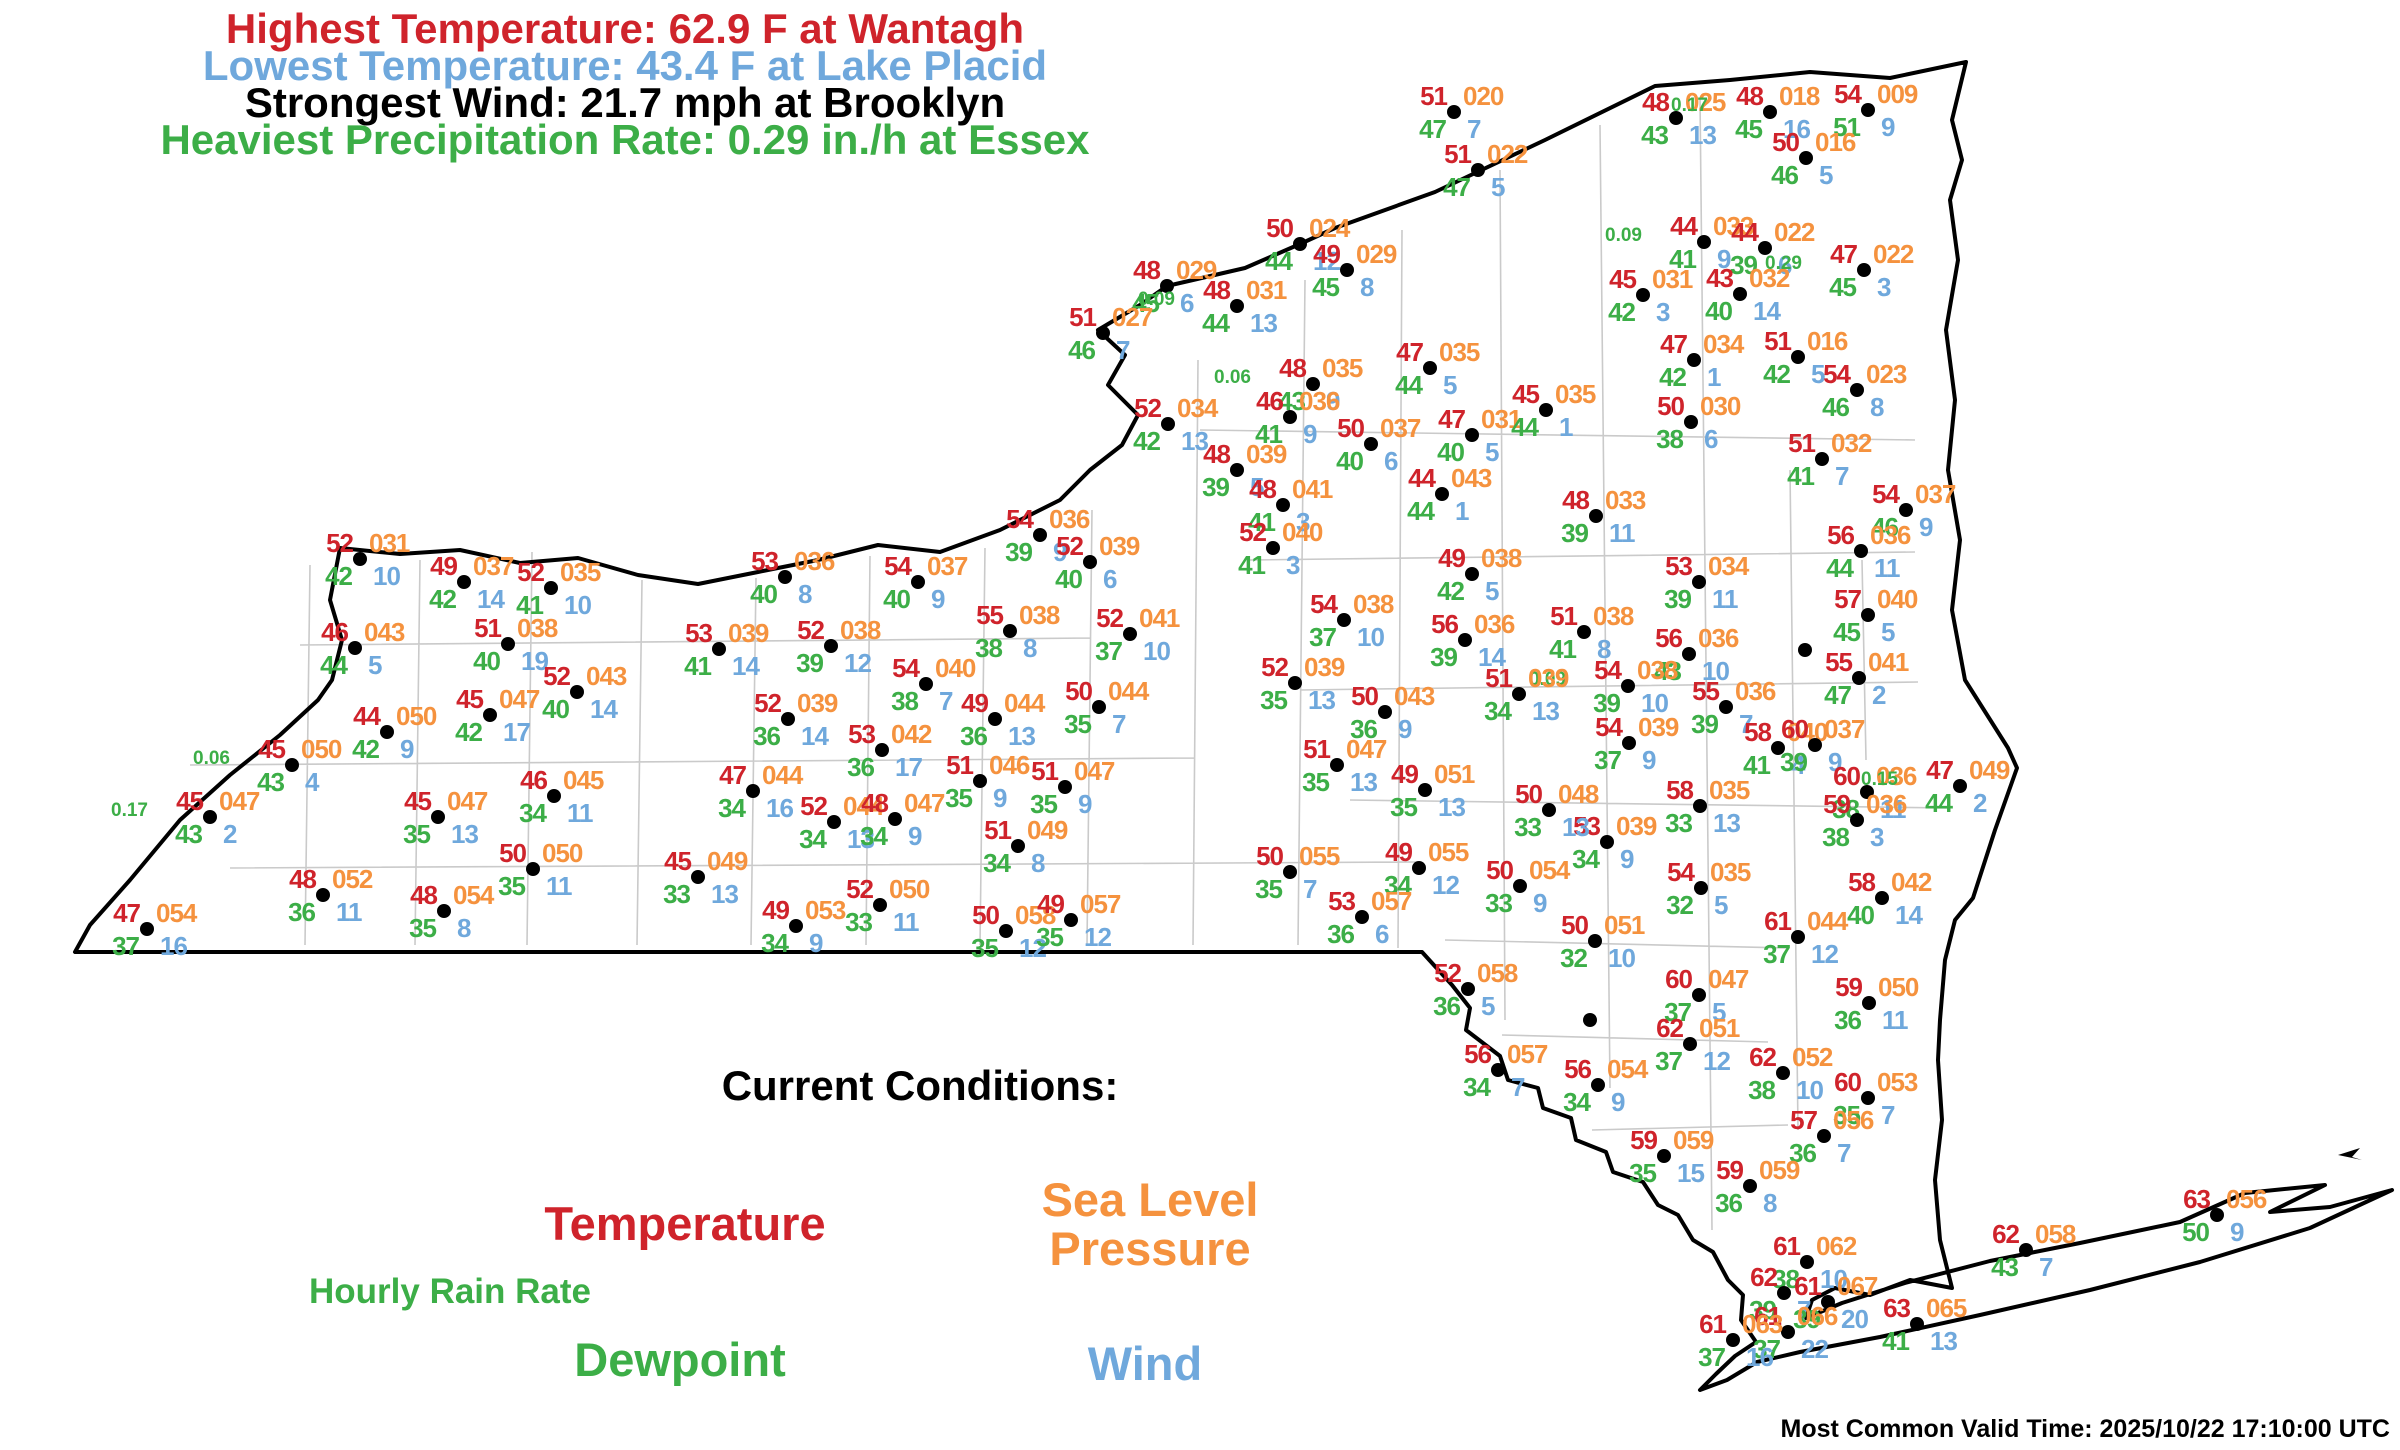  I want to click on station-wind: 11, so click(349, 912).